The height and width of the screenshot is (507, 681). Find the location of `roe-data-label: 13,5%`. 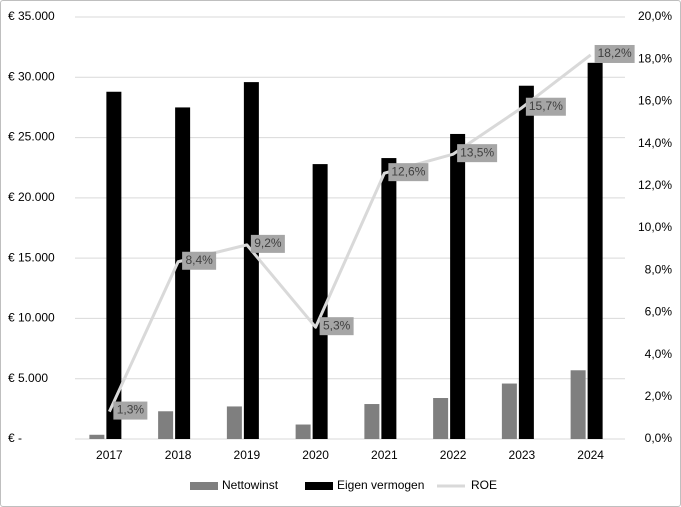

roe-data-label: 13,5% is located at coordinates (477, 152).